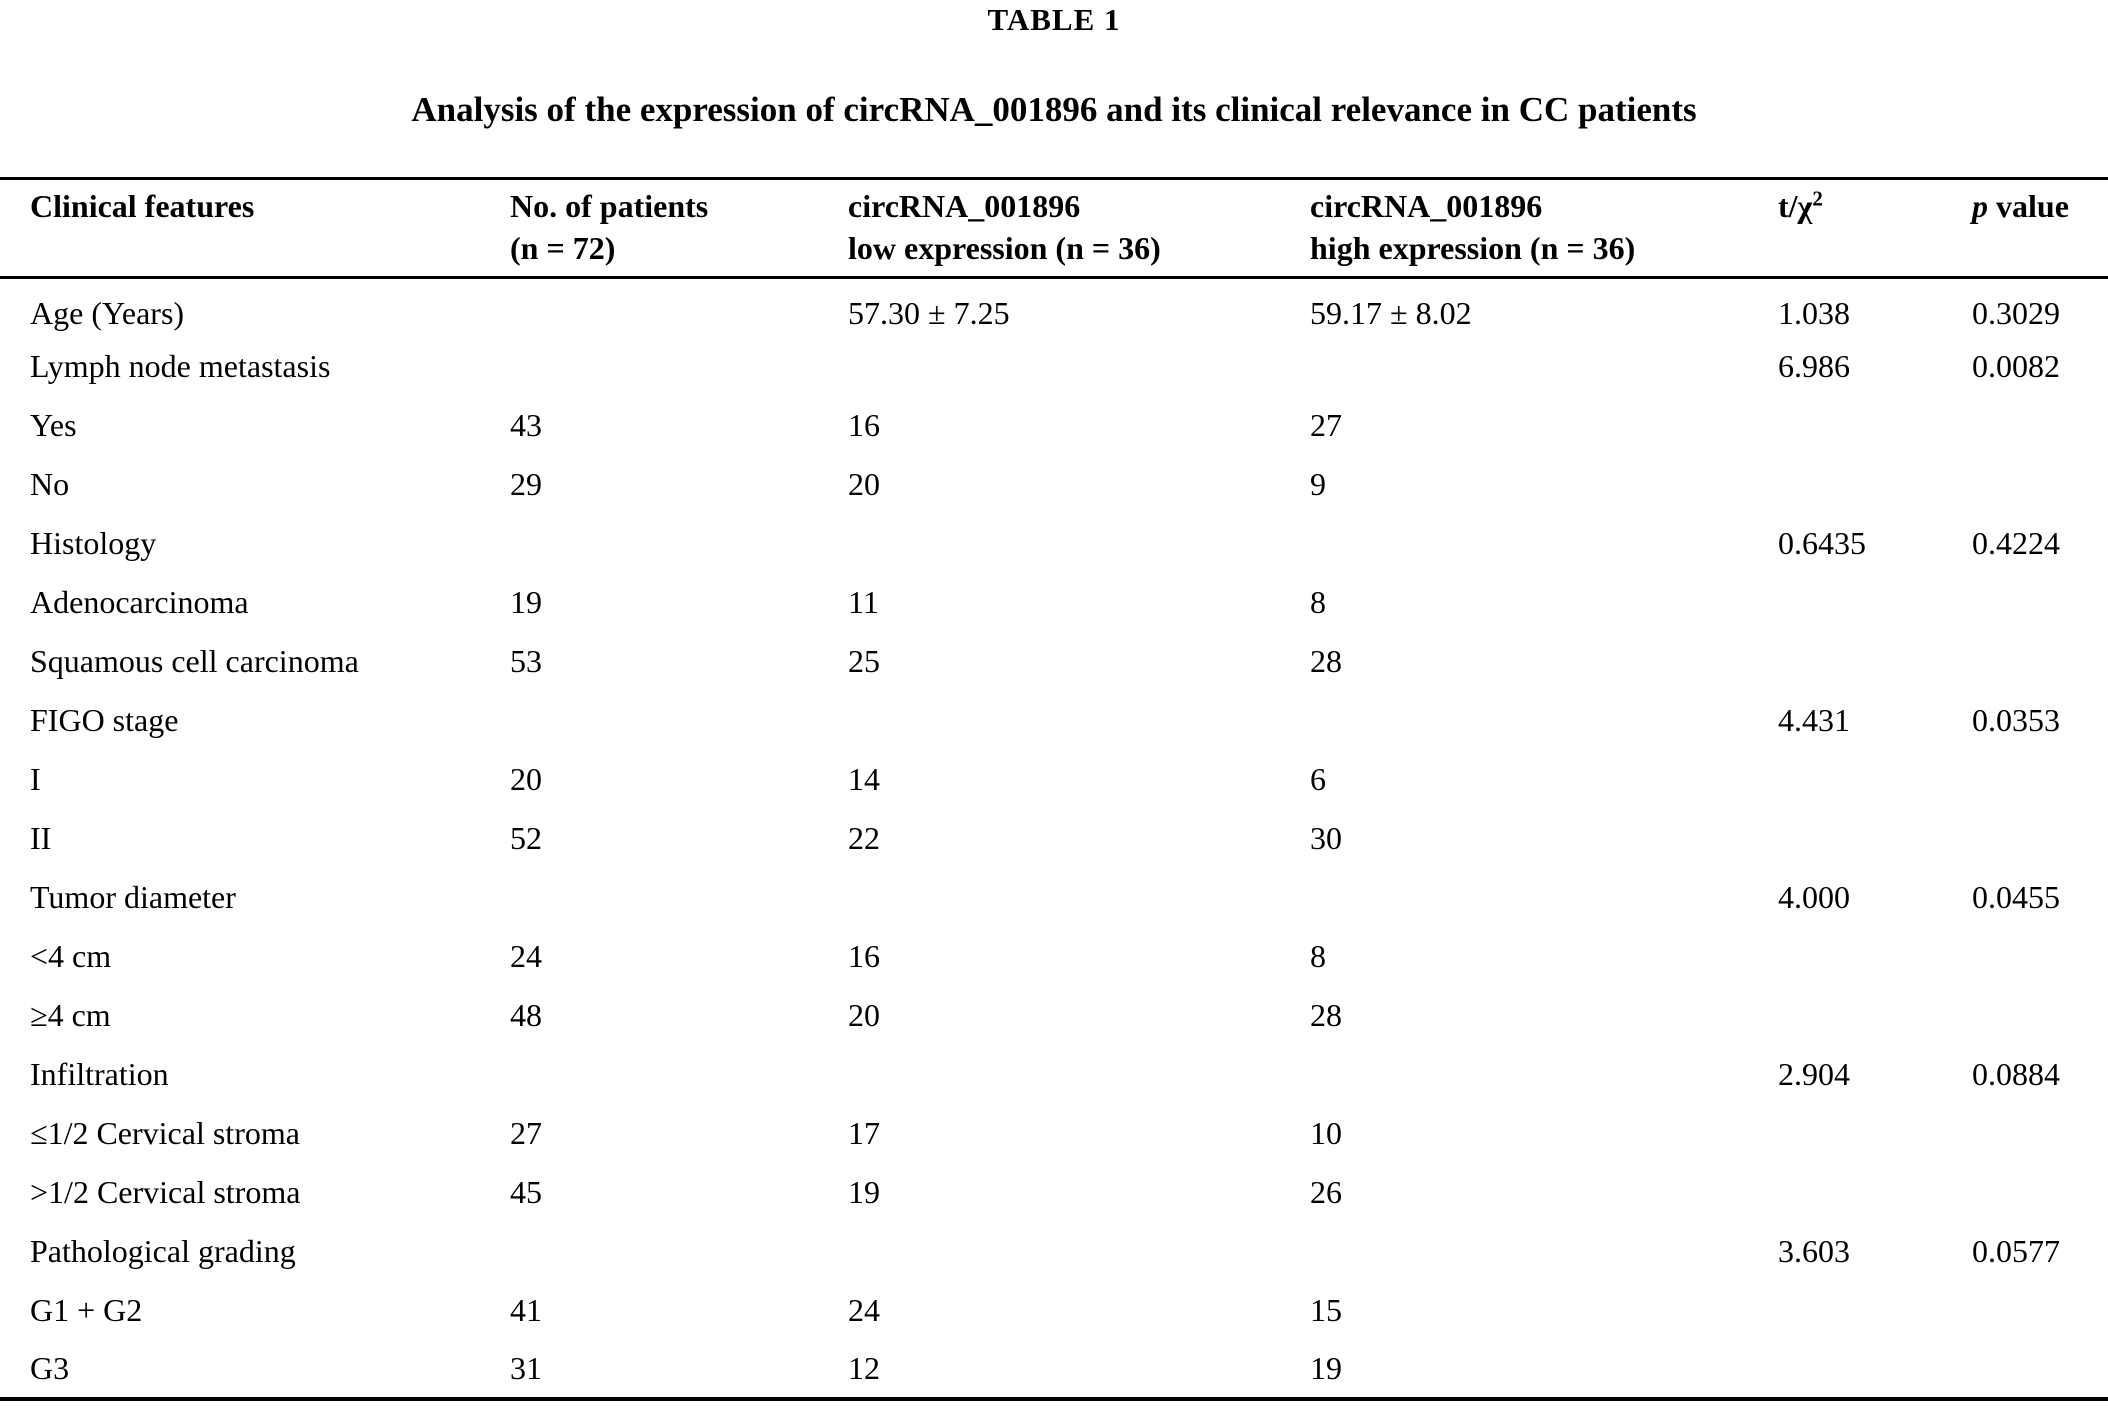 This screenshot has height=1410, width=2108. What do you see at coordinates (864, 1367) in the screenshot?
I see `cell-low-expression: 12` at bounding box center [864, 1367].